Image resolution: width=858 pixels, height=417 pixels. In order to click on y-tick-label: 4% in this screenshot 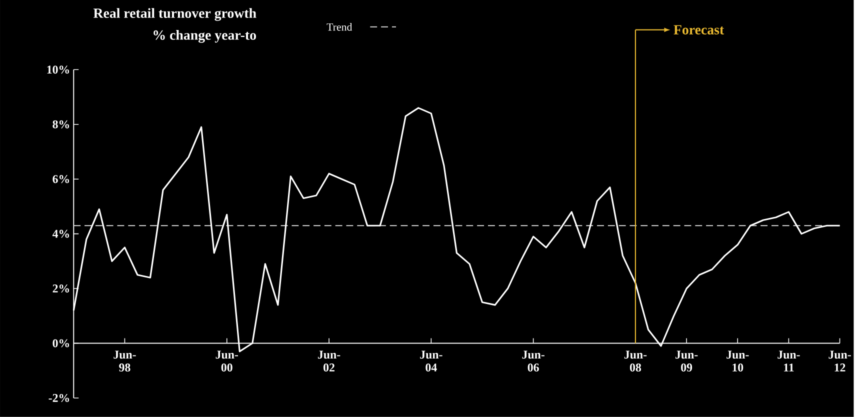, I will do `click(61, 234)`.